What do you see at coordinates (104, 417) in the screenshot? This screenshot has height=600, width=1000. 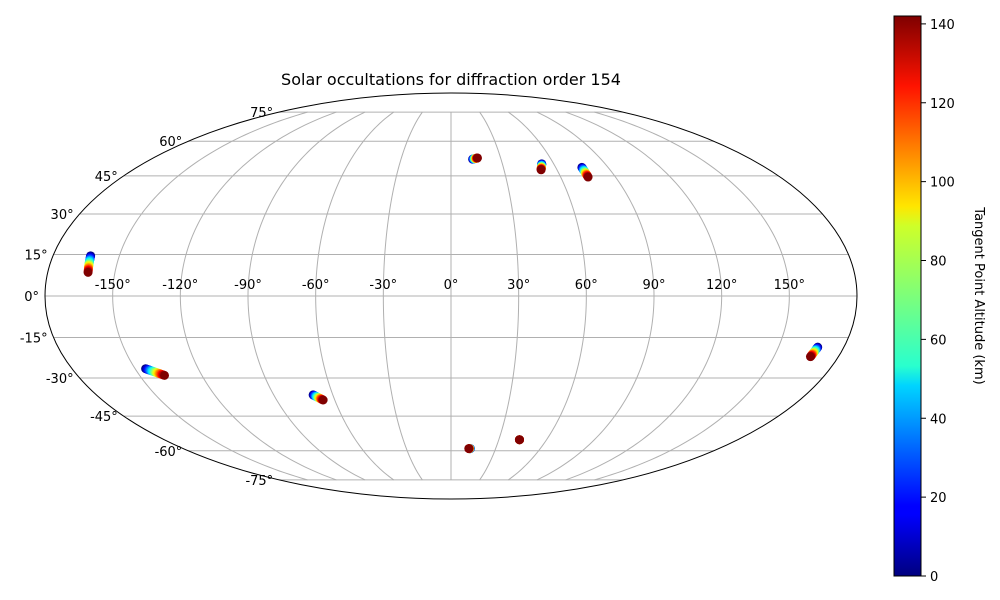 I see `lat-tick-label: -45°` at bounding box center [104, 417].